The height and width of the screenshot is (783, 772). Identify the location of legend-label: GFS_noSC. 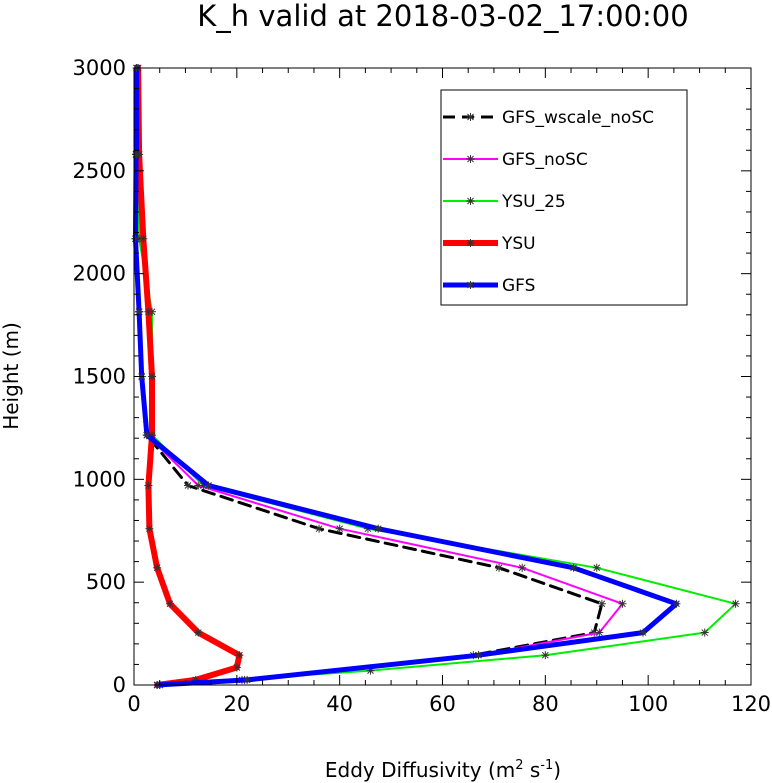
(545, 160).